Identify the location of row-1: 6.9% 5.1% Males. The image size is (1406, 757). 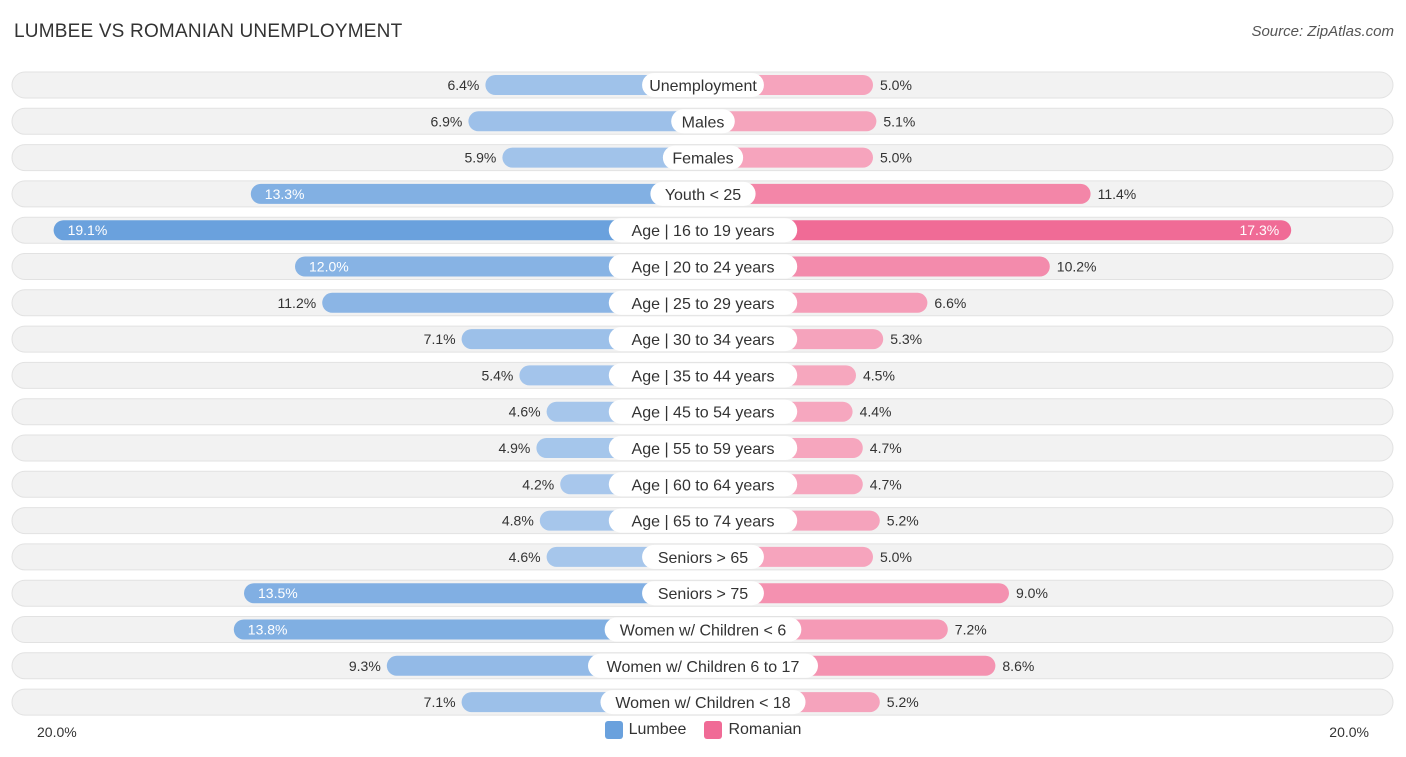
(702, 121).